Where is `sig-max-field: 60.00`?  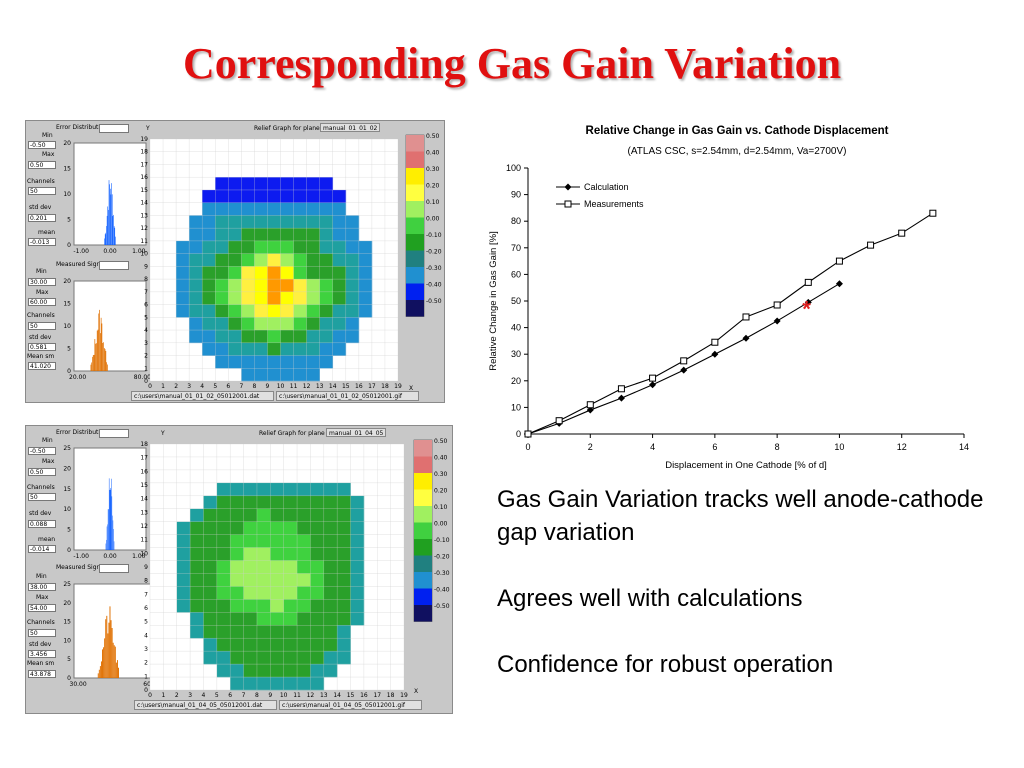
sig-max-field: 60.00 is located at coordinates (42, 302).